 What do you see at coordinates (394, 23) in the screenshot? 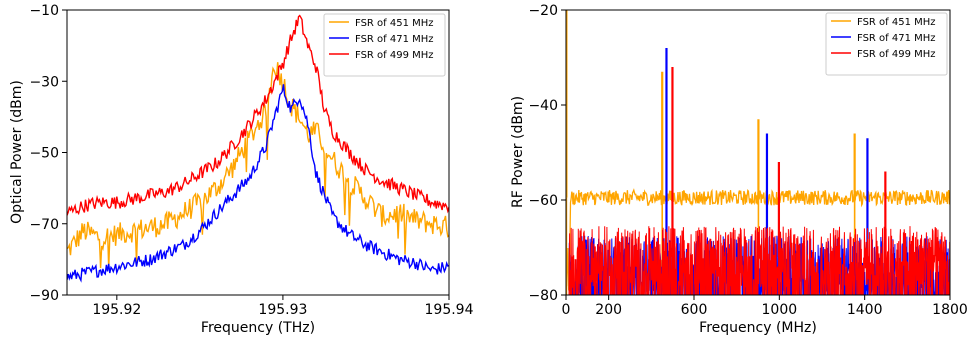
I see `left-legend-entry: FSR of 451 MHz` at bounding box center [394, 23].